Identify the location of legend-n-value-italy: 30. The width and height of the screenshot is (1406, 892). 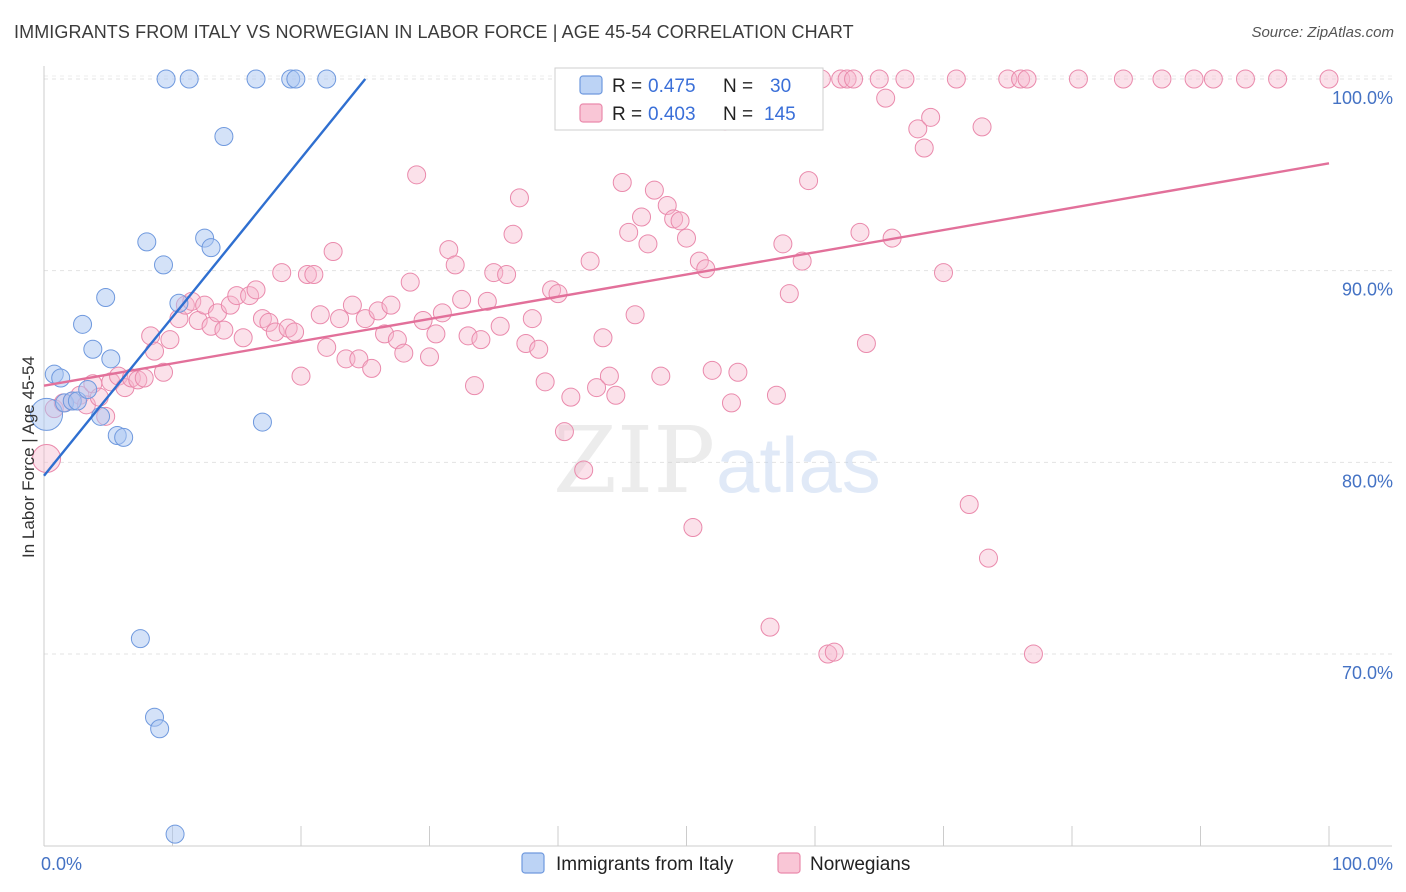
(780, 86).